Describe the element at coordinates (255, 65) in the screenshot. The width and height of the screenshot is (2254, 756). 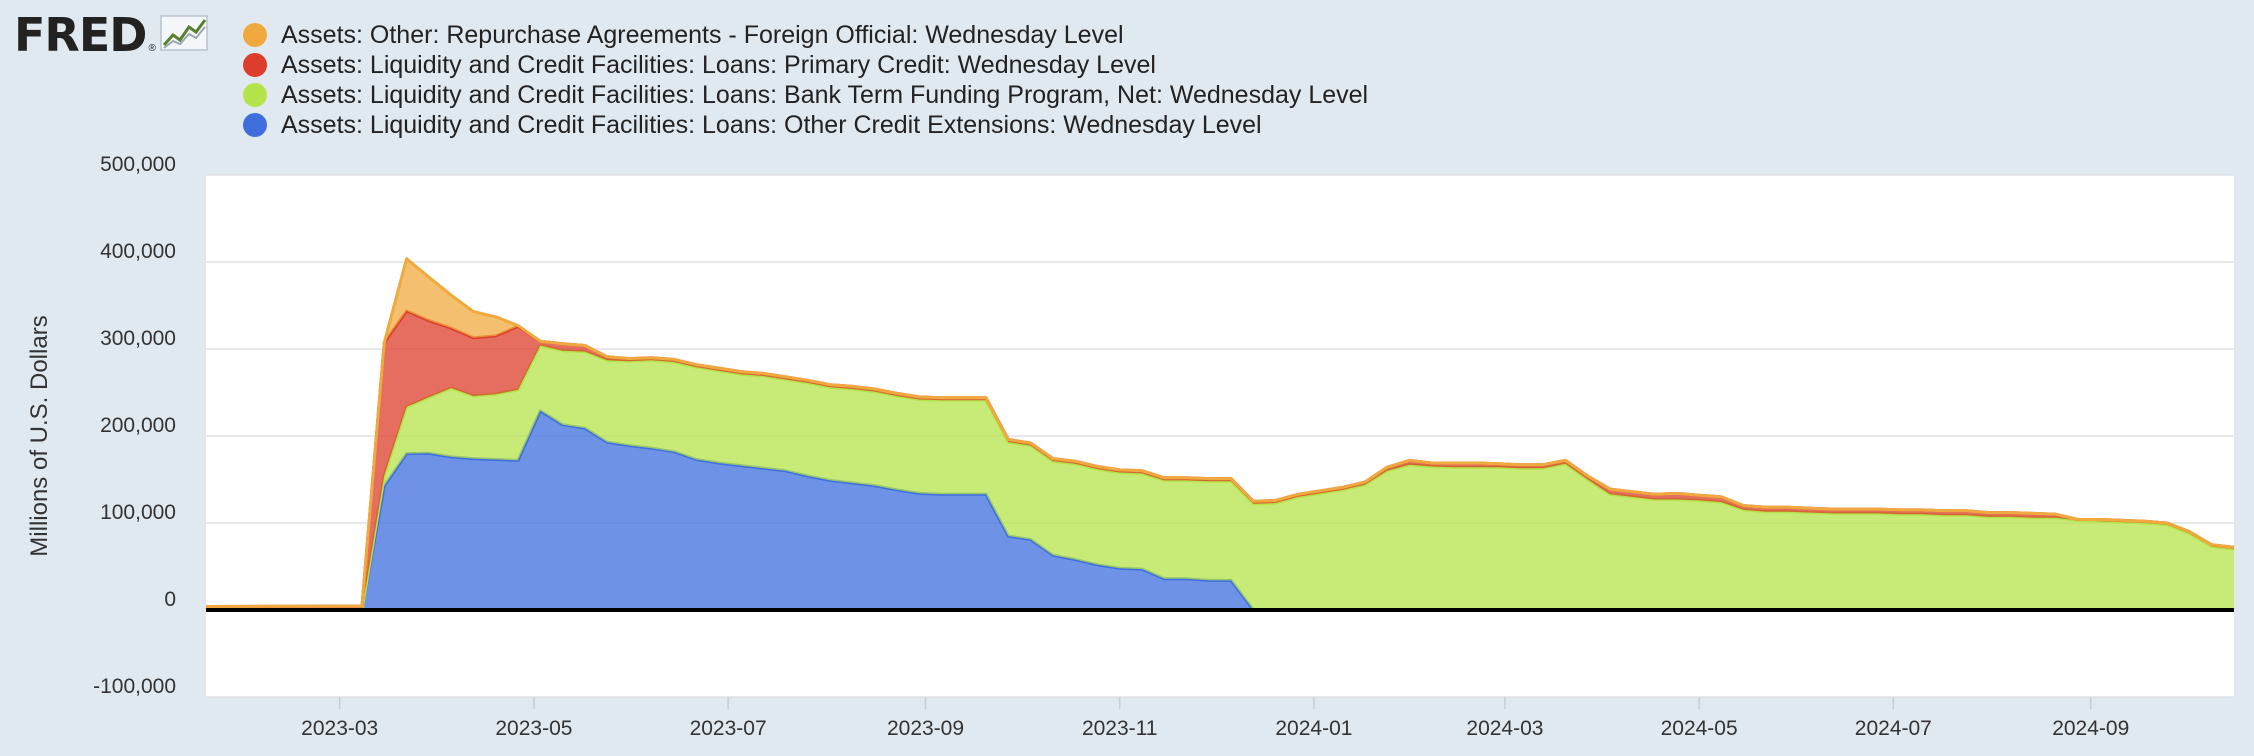
I see `legend-dot-primary-credit` at that location.